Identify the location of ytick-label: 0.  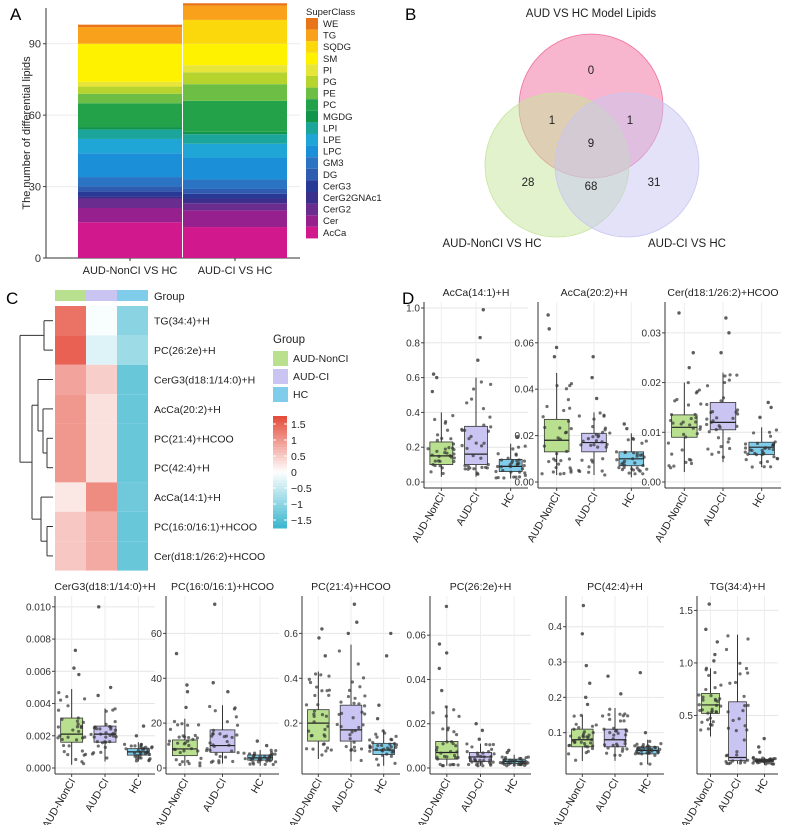
(159, 769).